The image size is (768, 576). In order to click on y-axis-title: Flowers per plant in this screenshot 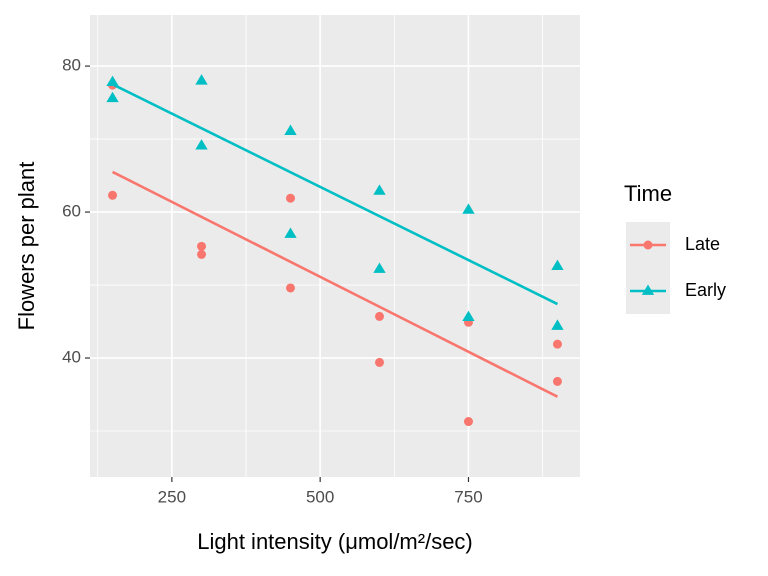, I will do `click(26, 246)`.